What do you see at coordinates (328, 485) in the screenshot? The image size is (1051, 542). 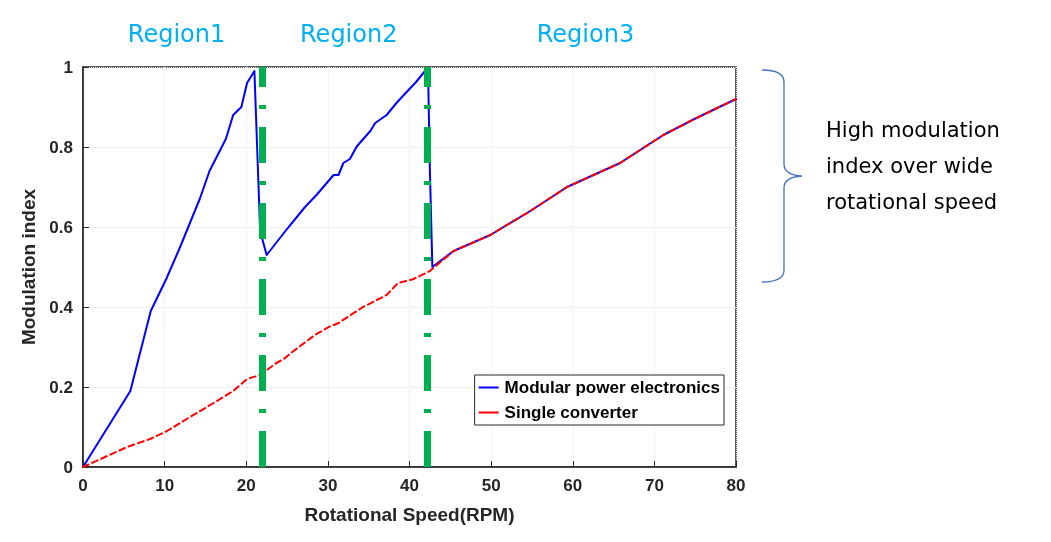 I see `x-tick-label: 30` at bounding box center [328, 485].